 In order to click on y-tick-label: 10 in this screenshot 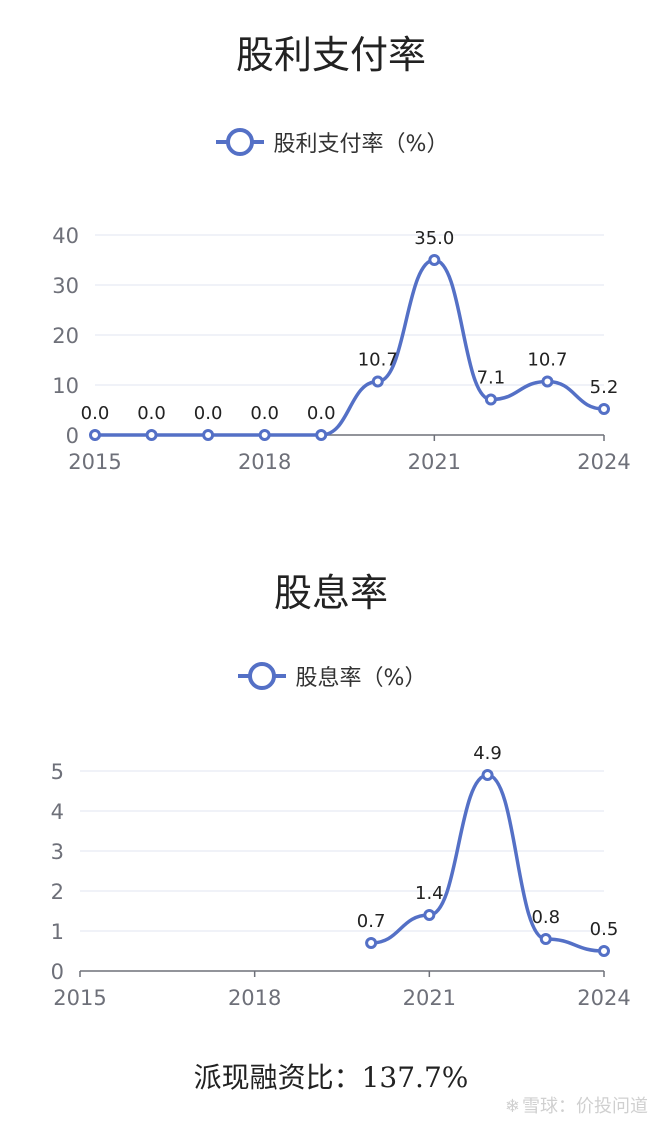, I will do `click(65, 386)`.